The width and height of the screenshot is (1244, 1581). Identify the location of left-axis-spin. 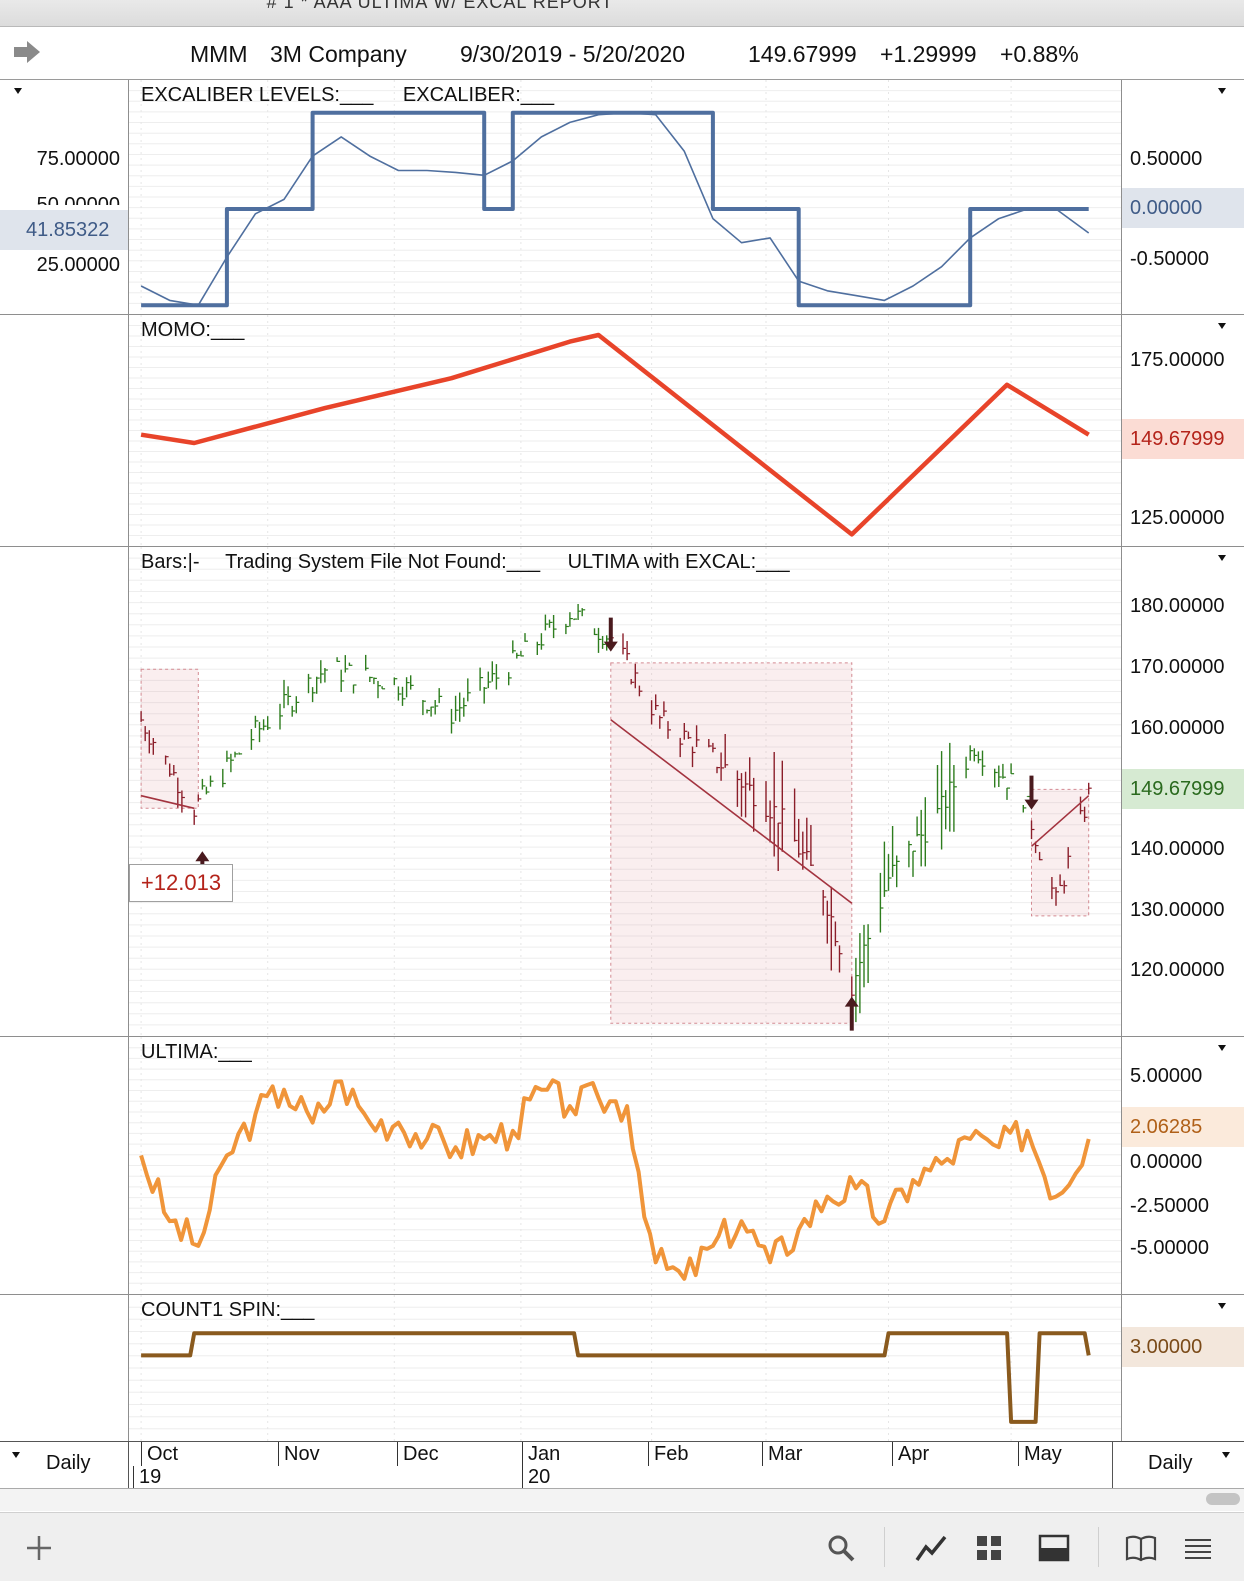
(64, 1368).